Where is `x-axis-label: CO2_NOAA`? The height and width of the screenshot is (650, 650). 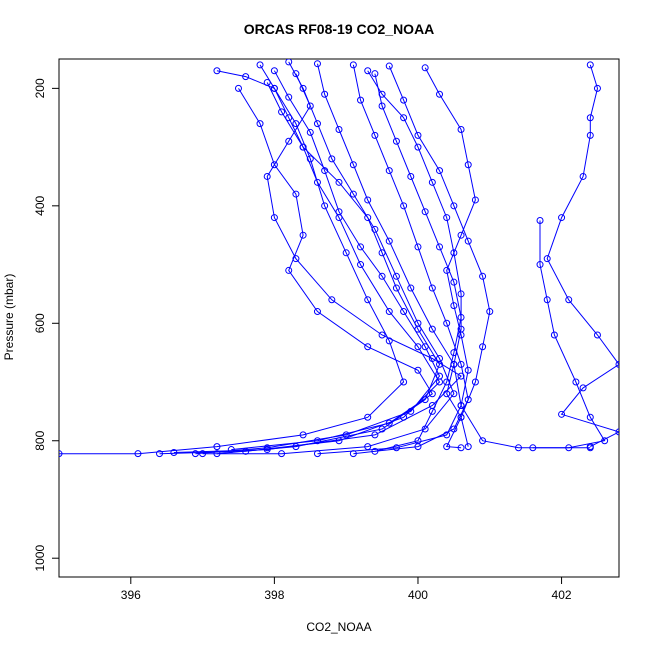
x-axis-label: CO2_NOAA is located at coordinates (338, 627).